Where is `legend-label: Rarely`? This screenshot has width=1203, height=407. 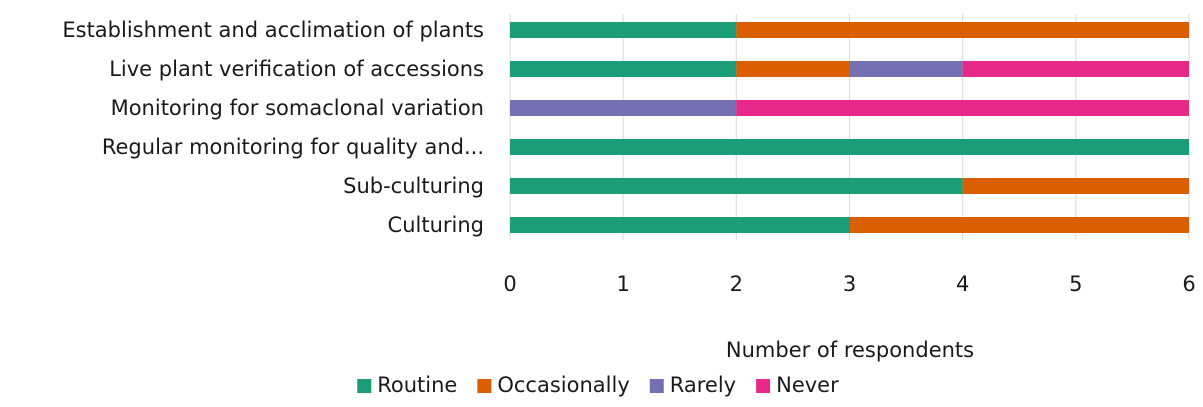 legend-label: Rarely is located at coordinates (703, 385).